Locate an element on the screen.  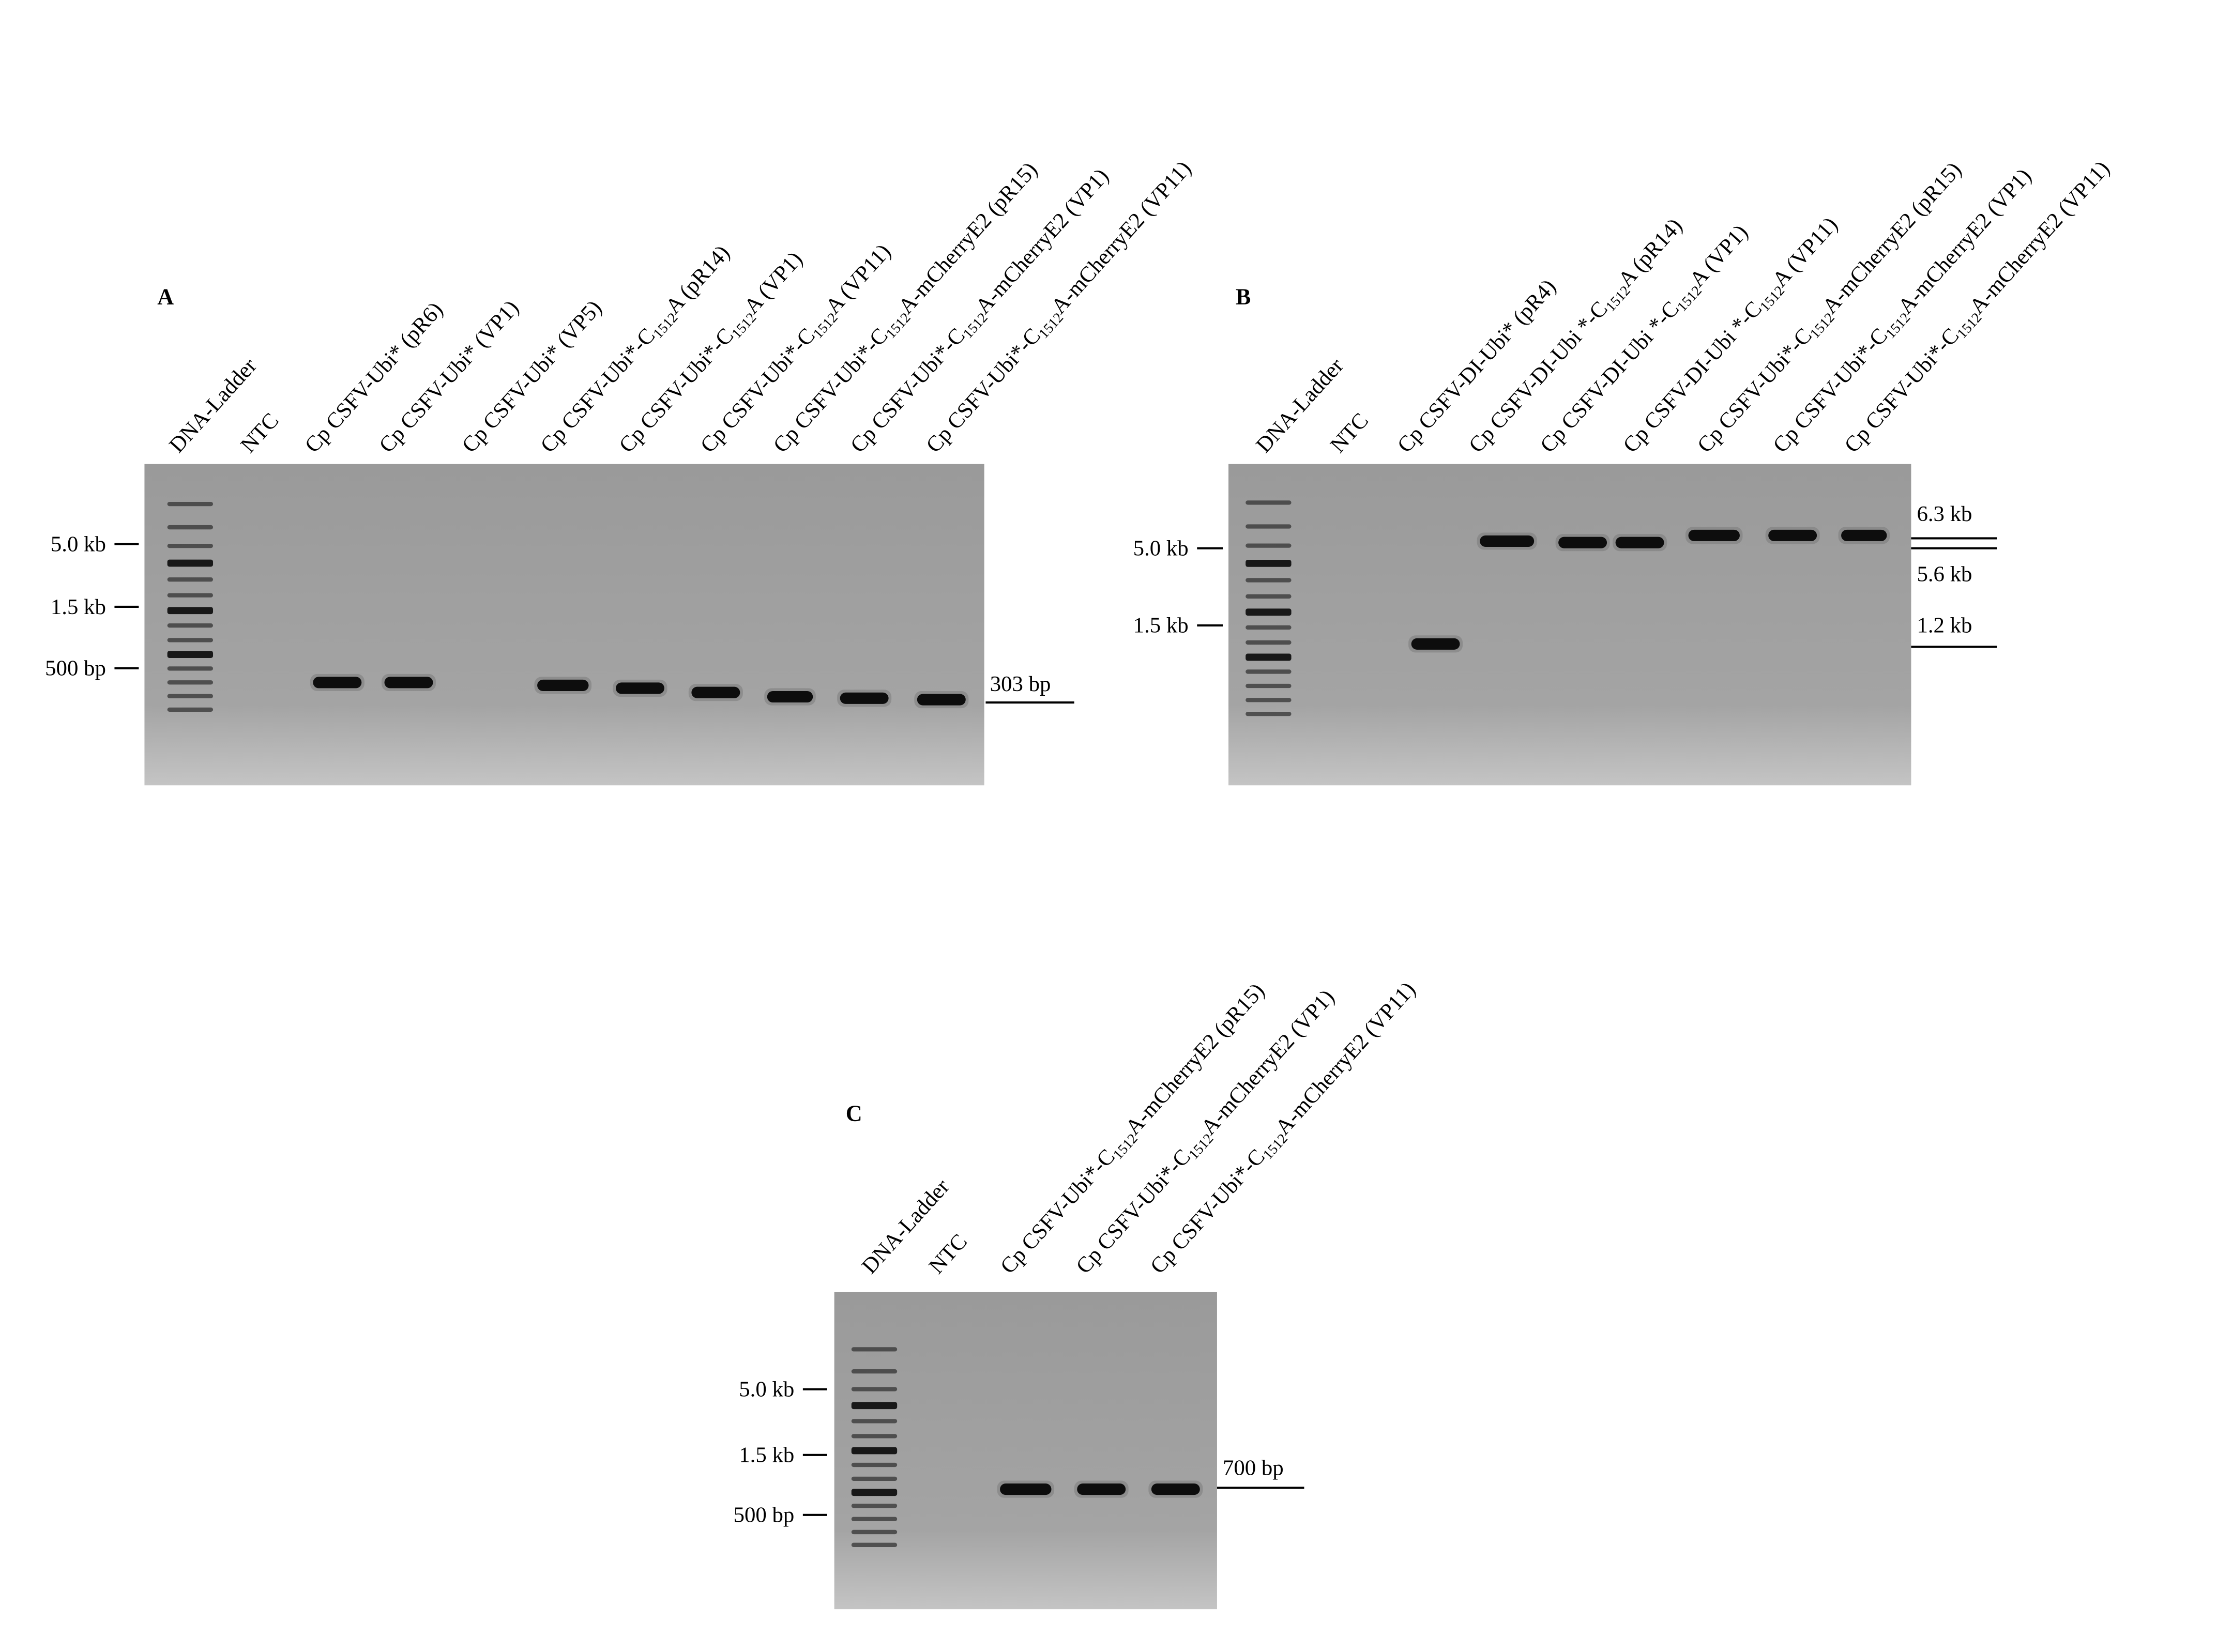
gel is located at coordinates (564, 625).